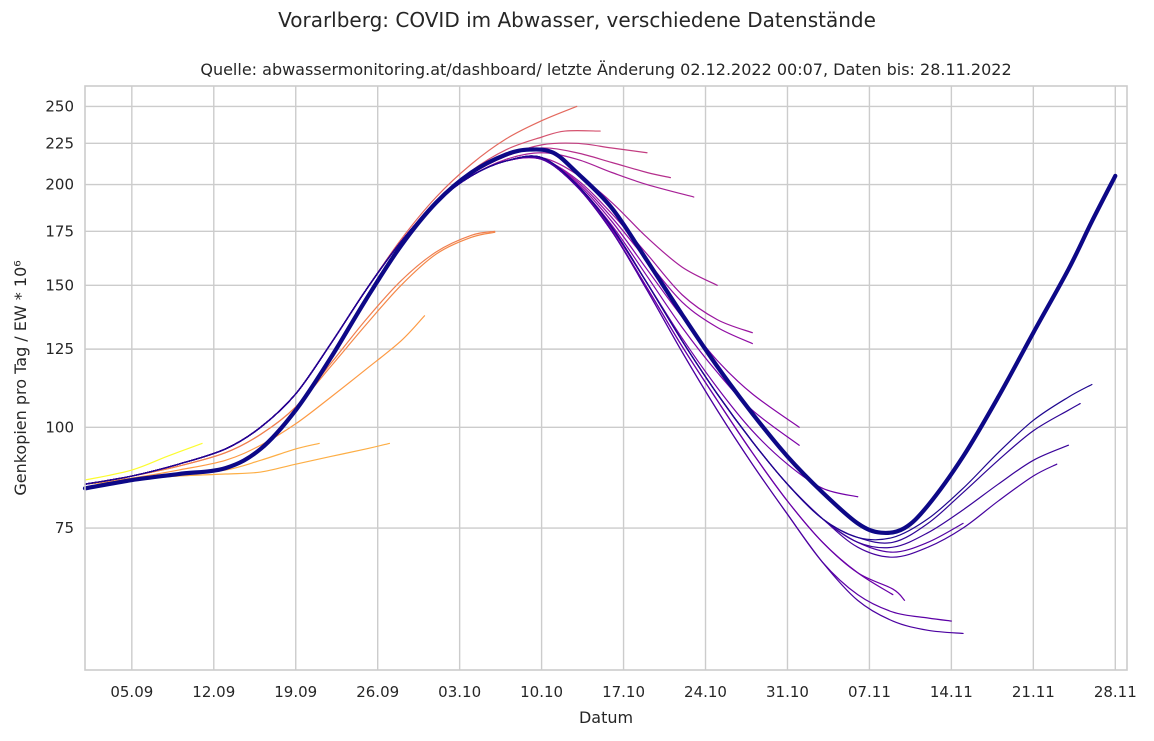 The height and width of the screenshot is (741, 1154). I want to click on x-tick-label: 12.09, so click(213, 692).